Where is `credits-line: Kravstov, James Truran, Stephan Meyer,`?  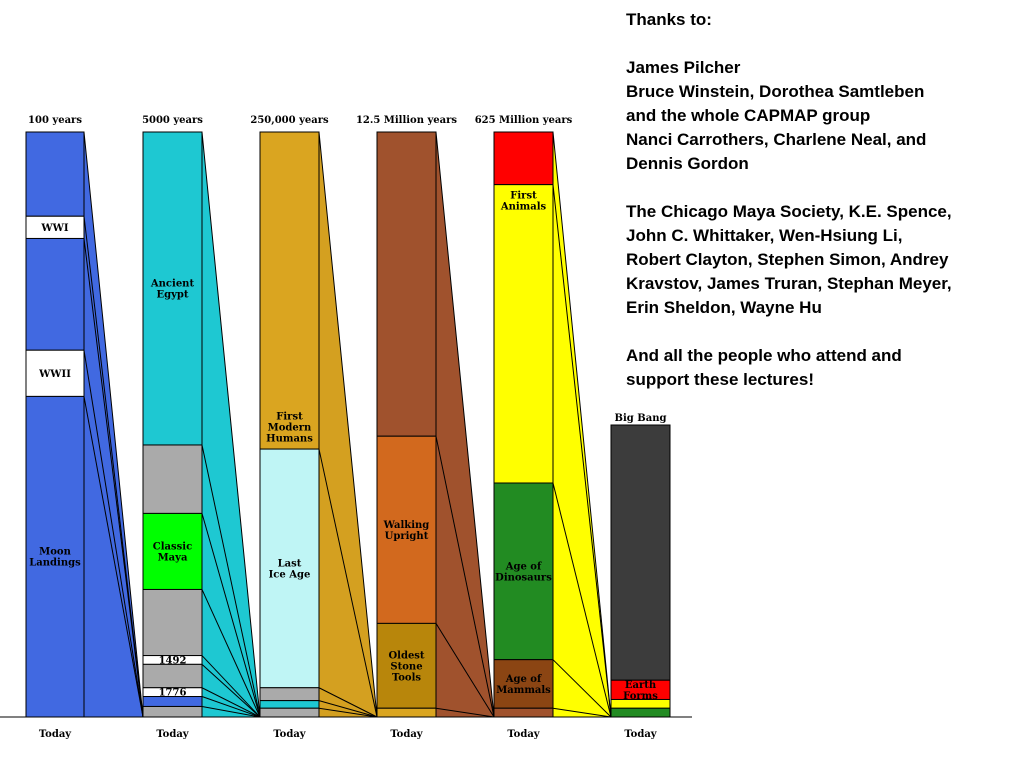
credits-line: Kravstov, James Truran, Stephan Meyer, is located at coordinates (789, 283).